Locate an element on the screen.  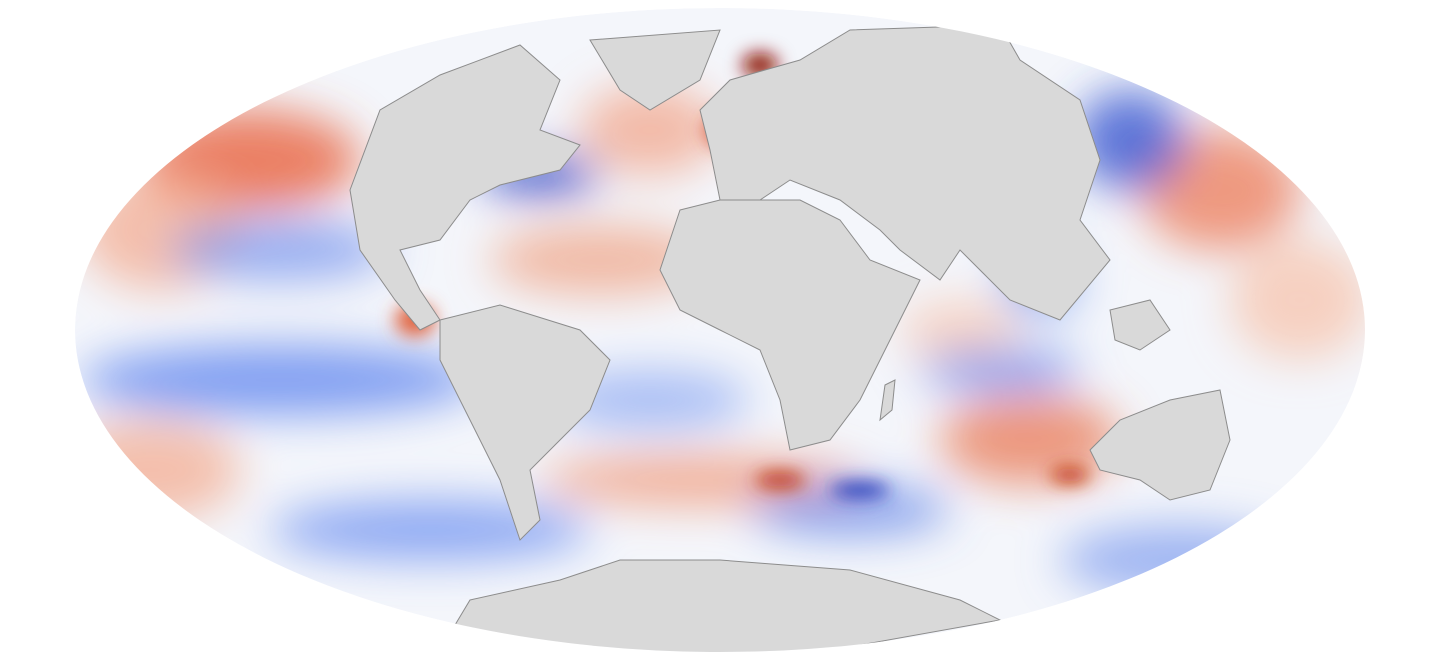
australia is located at coordinates (1160, 445).